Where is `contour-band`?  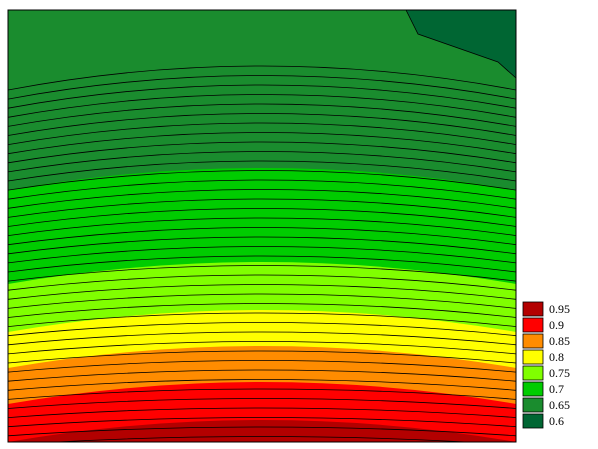
contour-band is located at coordinates (461, 44).